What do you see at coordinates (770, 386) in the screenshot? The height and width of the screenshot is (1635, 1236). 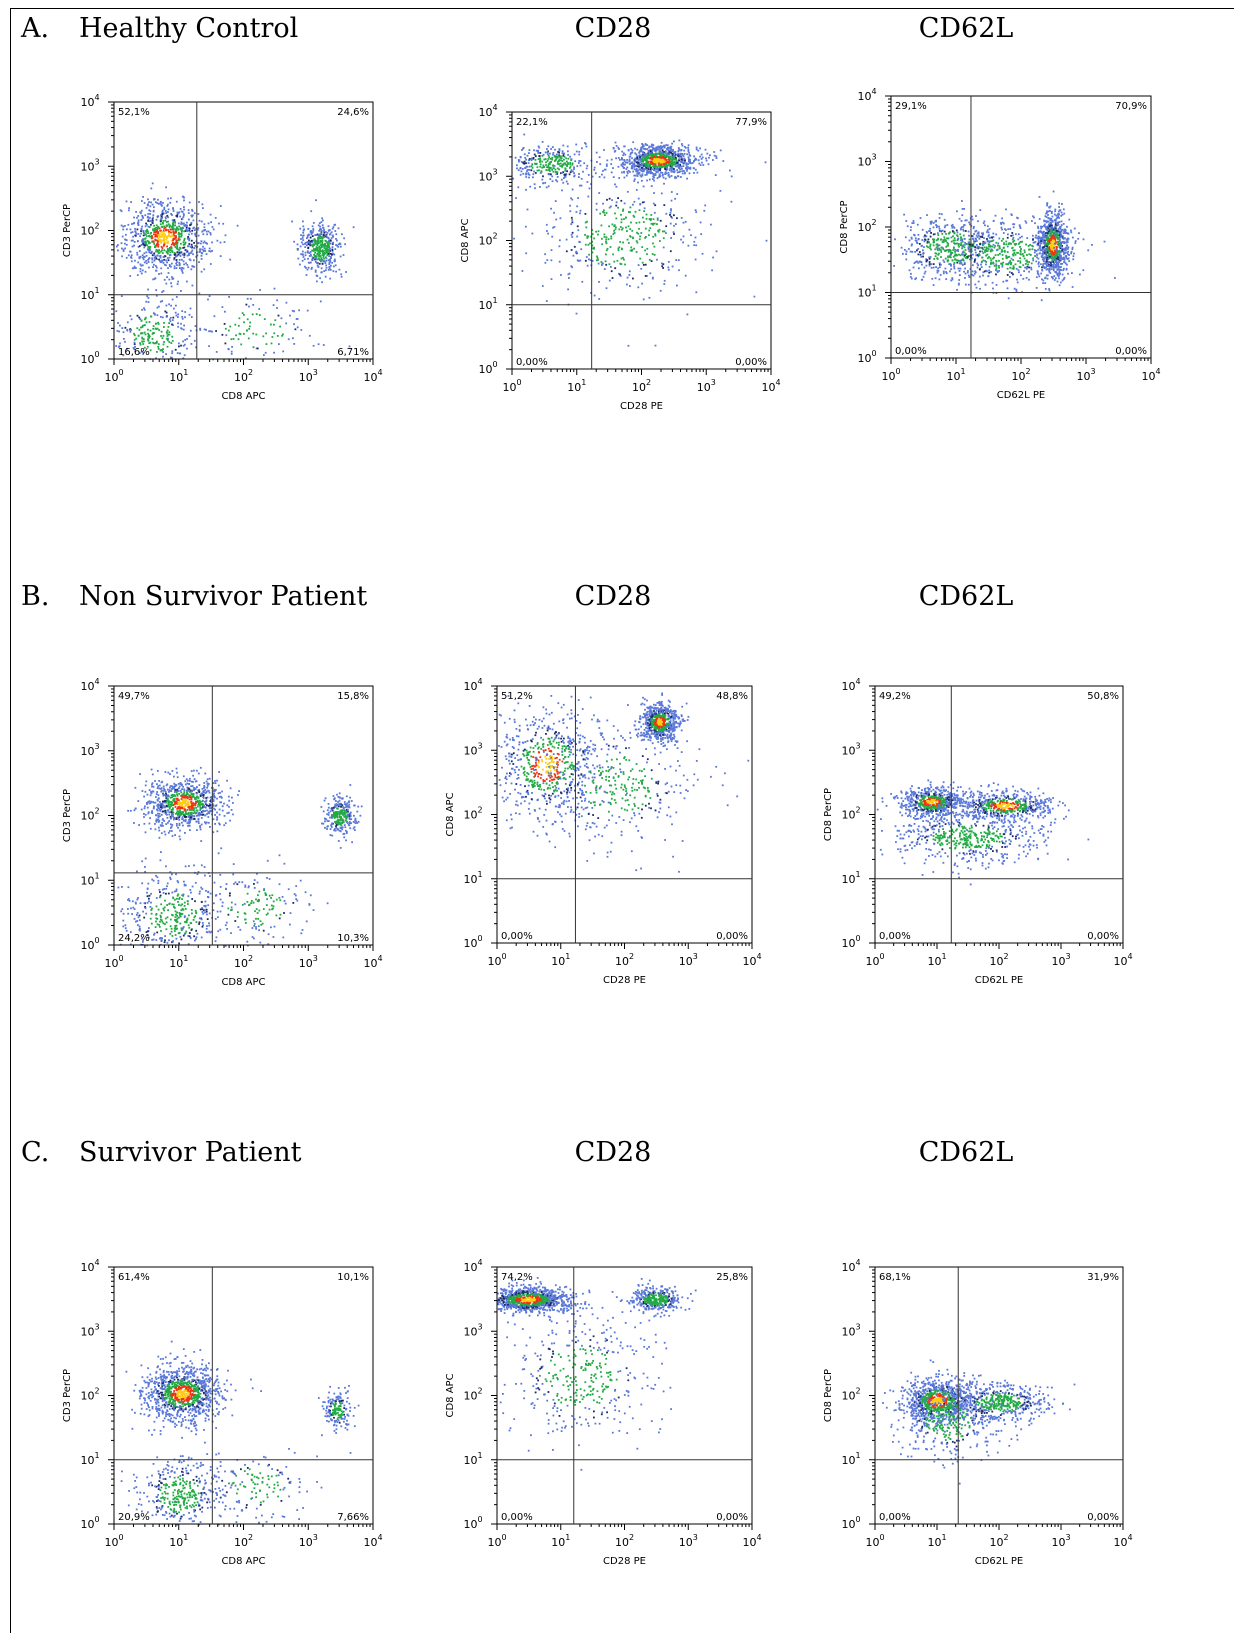 I see `x-tick-label: 104` at bounding box center [770, 386].